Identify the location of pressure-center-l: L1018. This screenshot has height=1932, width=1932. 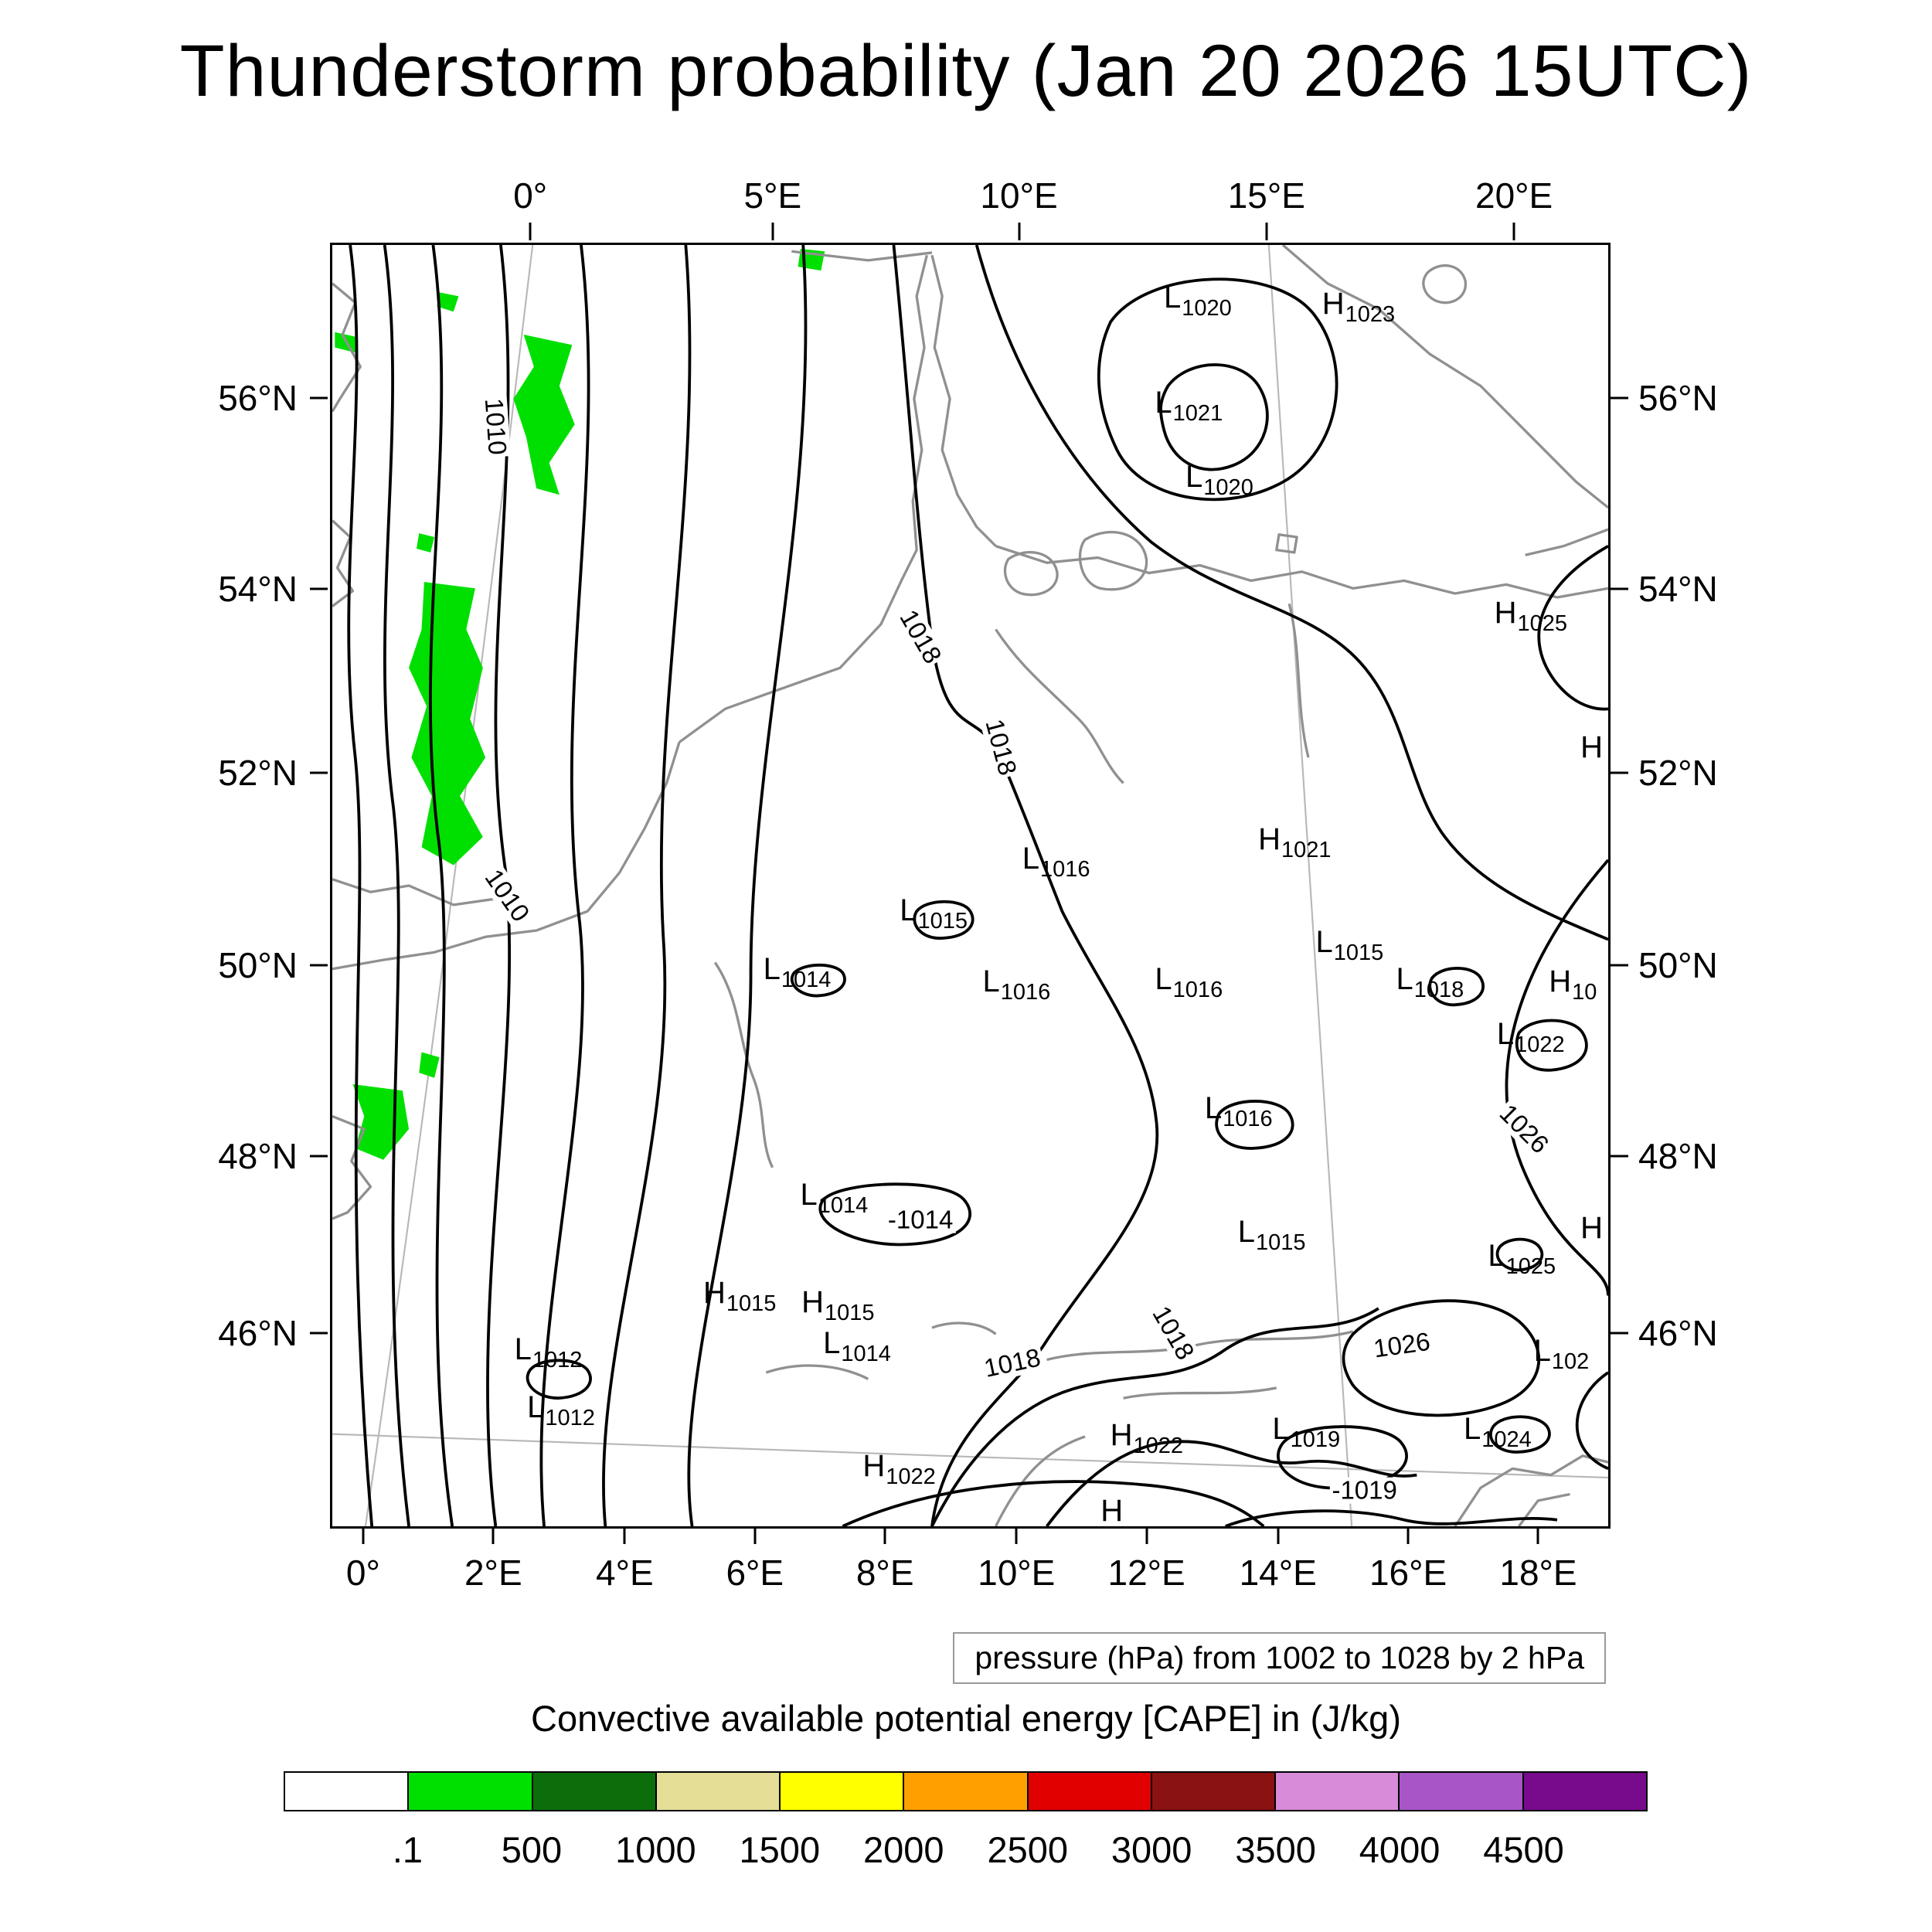
(1430, 982).